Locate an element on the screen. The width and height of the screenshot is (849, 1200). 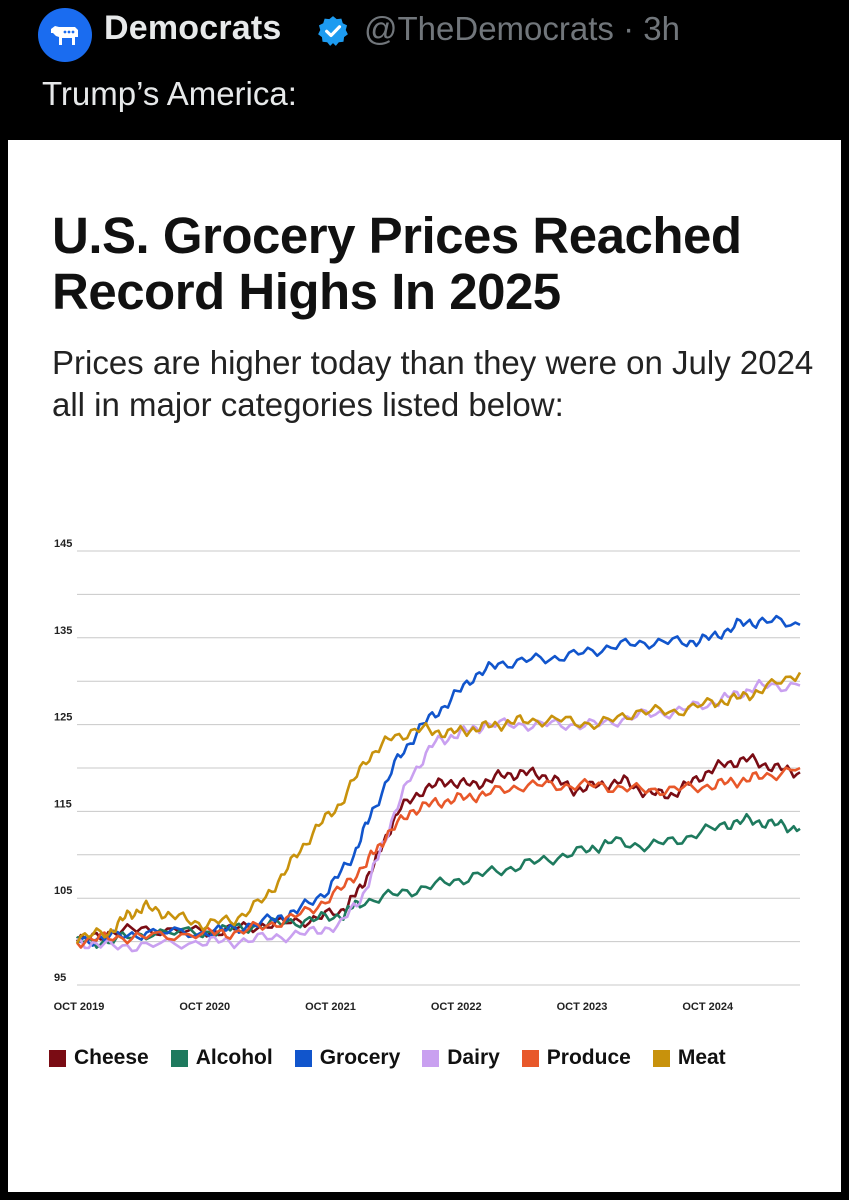
y-tick-labels: 95 105 115 125 135 145 is located at coordinates (63, 761).